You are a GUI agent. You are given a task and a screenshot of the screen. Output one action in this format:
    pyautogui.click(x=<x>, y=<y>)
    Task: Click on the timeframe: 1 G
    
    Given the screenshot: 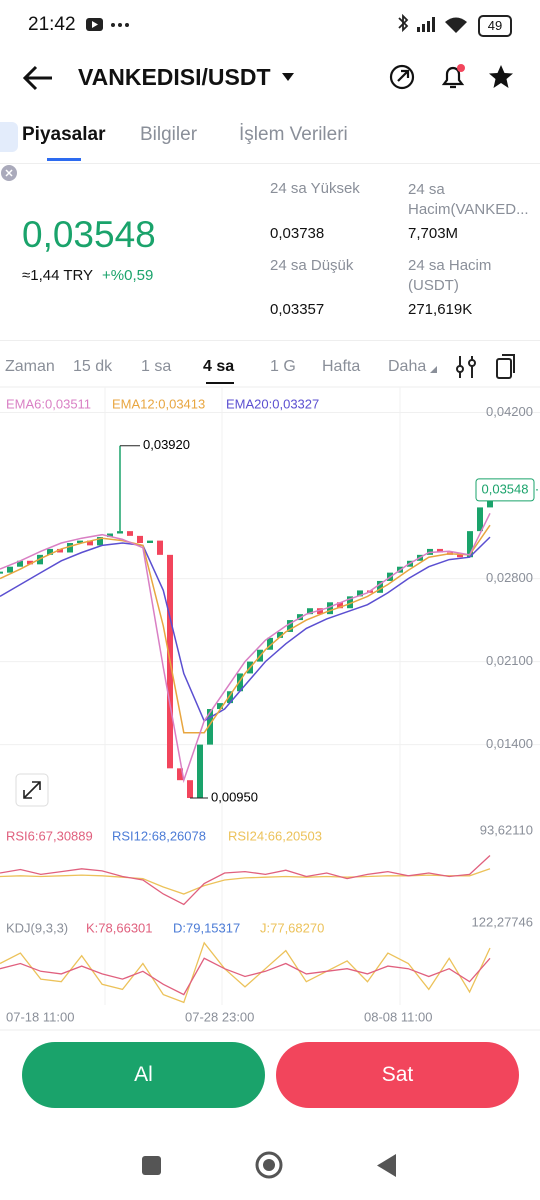 What is the action you would take?
    pyautogui.click(x=283, y=366)
    